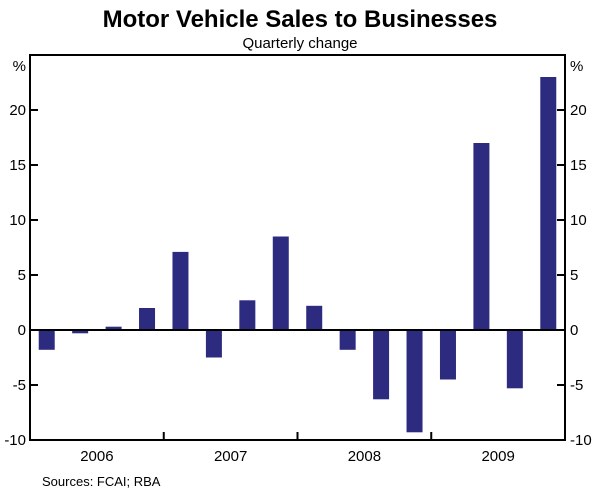 The image size is (600, 499). Describe the element at coordinates (578, 220) in the screenshot. I see `right-tick-label-10: 10` at that location.